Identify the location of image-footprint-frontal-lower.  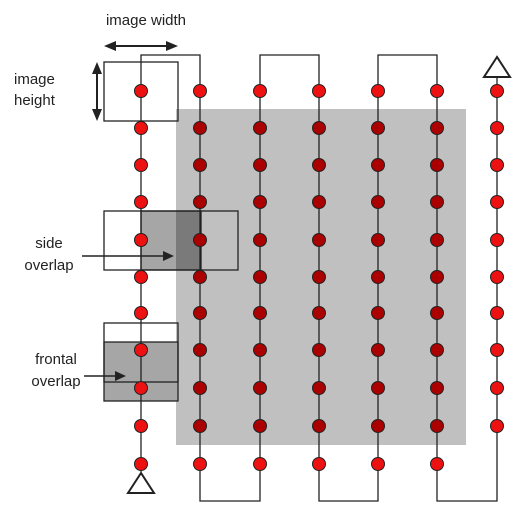
(141, 371).